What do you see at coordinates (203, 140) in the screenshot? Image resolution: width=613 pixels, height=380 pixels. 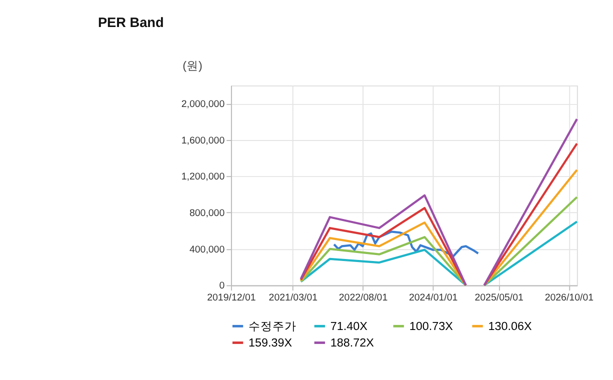 I see `y-tick-label: 1,600,000` at bounding box center [203, 140].